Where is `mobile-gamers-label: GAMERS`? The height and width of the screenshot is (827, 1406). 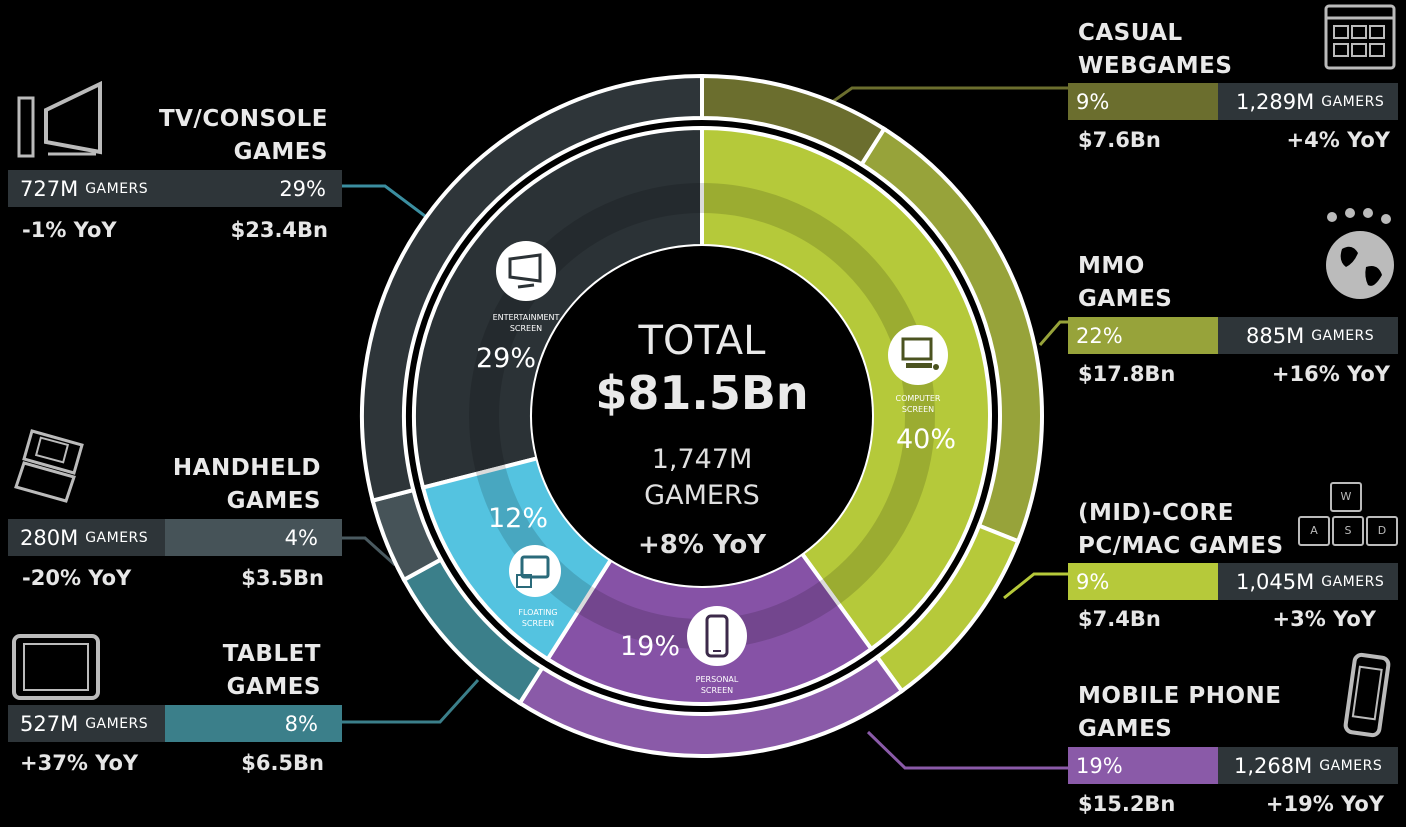
mobile-gamers-label: GAMERS is located at coordinates (1351, 765).